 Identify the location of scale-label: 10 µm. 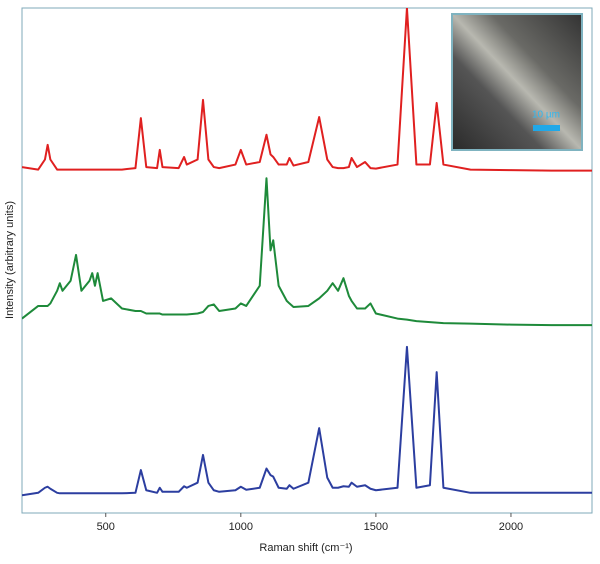
(546, 115).